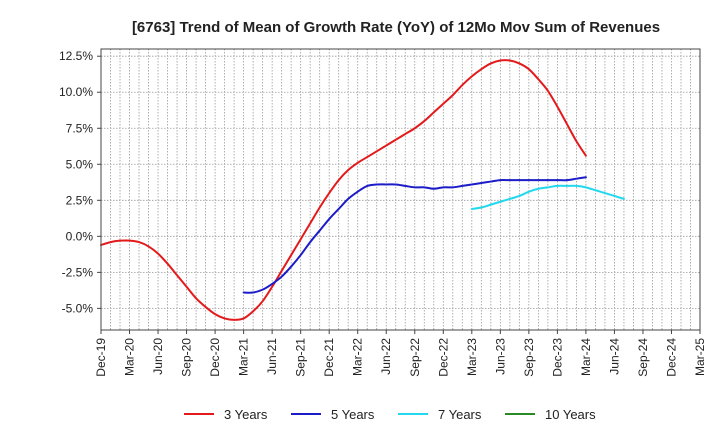  Describe the element at coordinates (80, 128) in the screenshot. I see `y-tick-label: 7.5%` at that location.